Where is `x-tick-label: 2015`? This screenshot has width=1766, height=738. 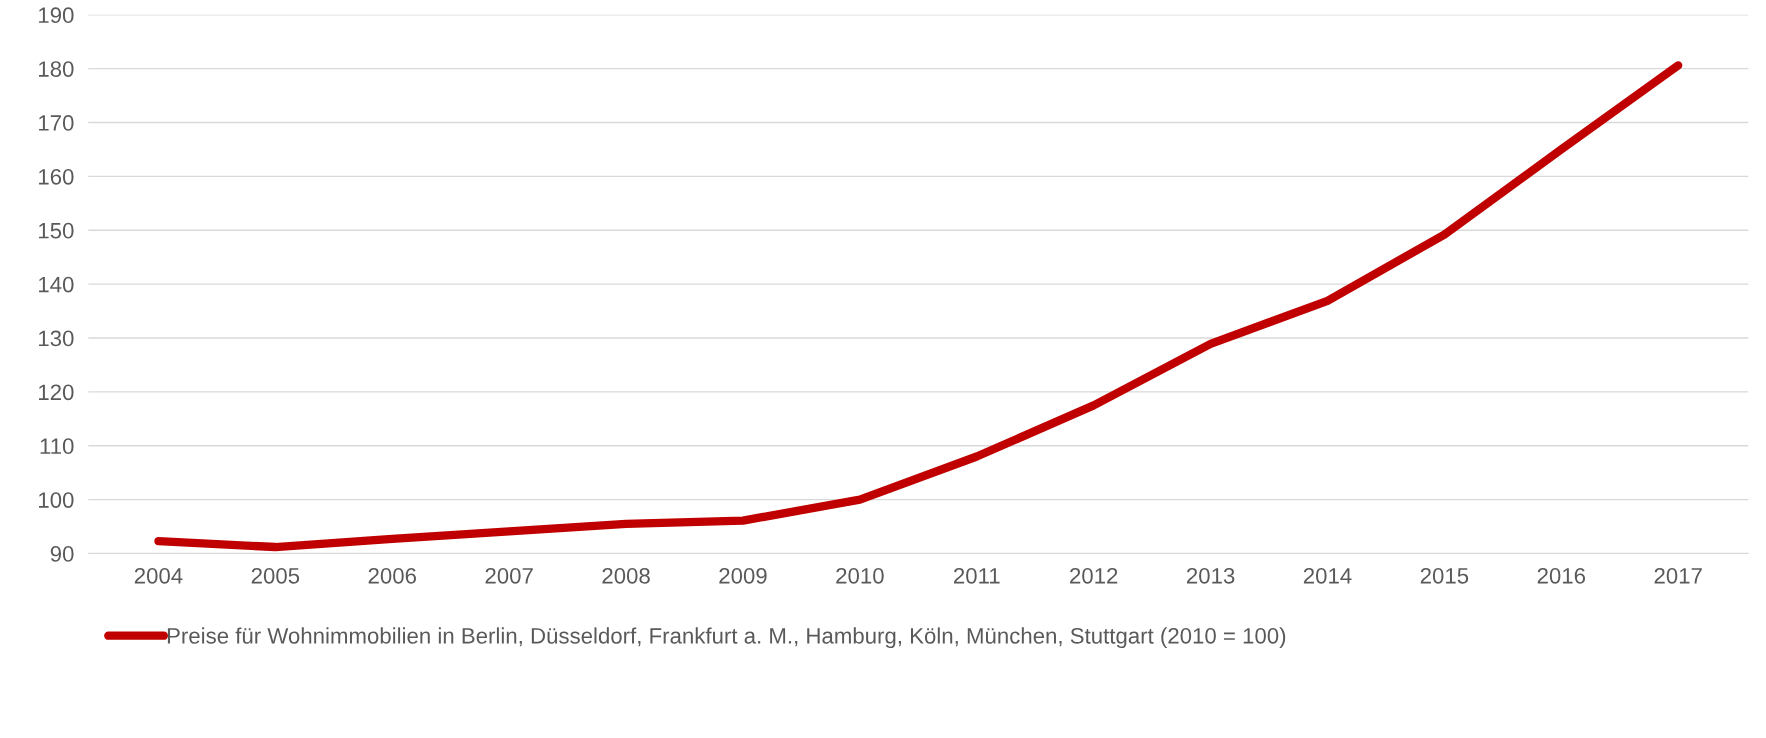 x-tick-label: 2015 is located at coordinates (1444, 575).